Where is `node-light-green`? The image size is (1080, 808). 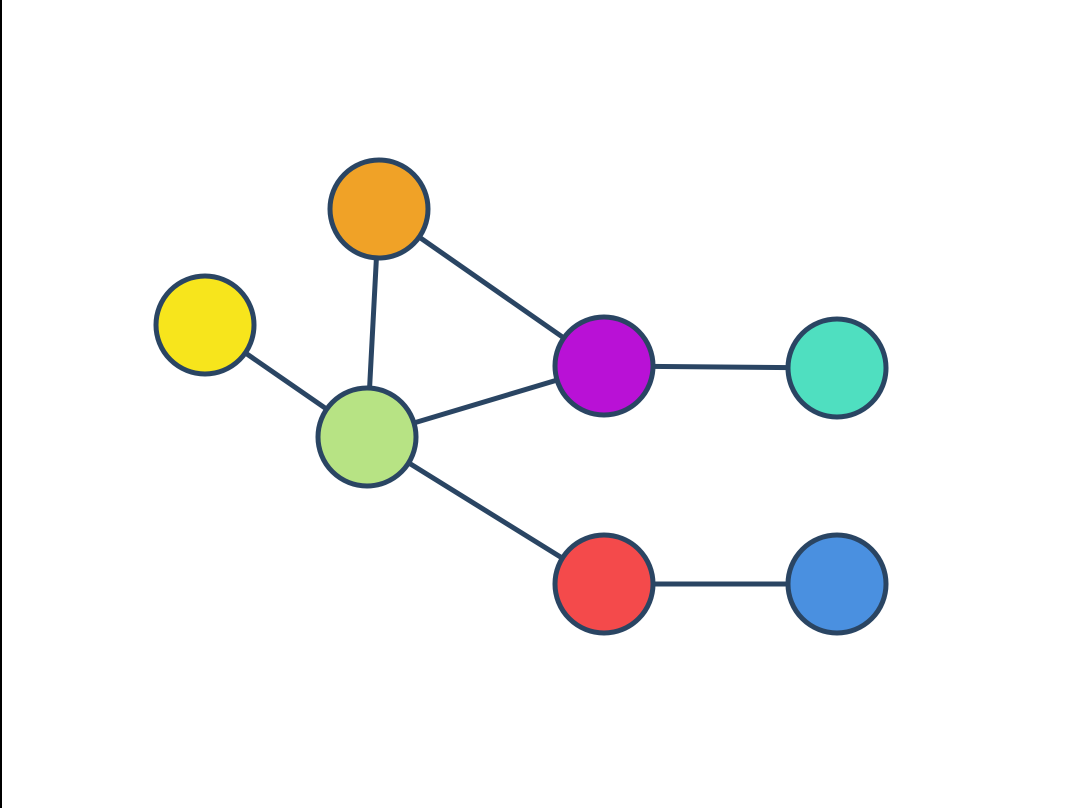 node-light-green is located at coordinates (367, 437).